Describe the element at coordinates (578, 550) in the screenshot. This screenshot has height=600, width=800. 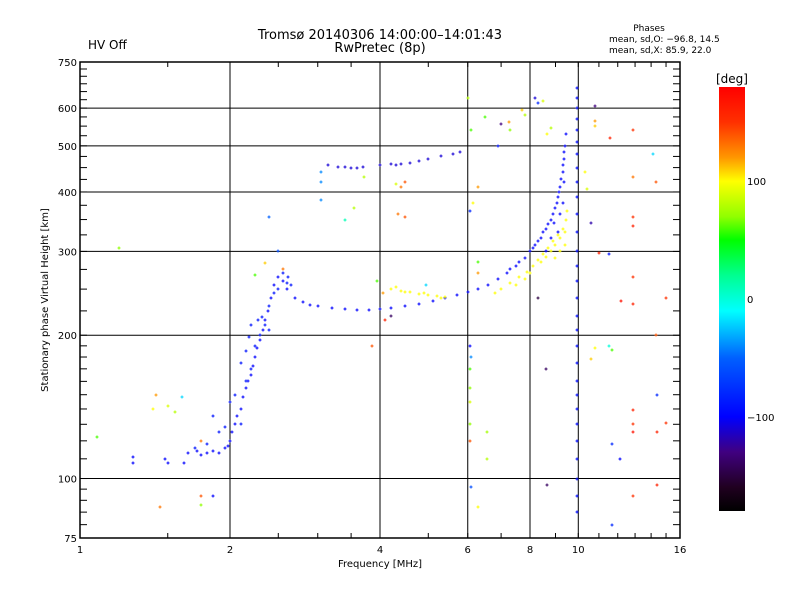
I see `x-tick-label: 10` at that location.